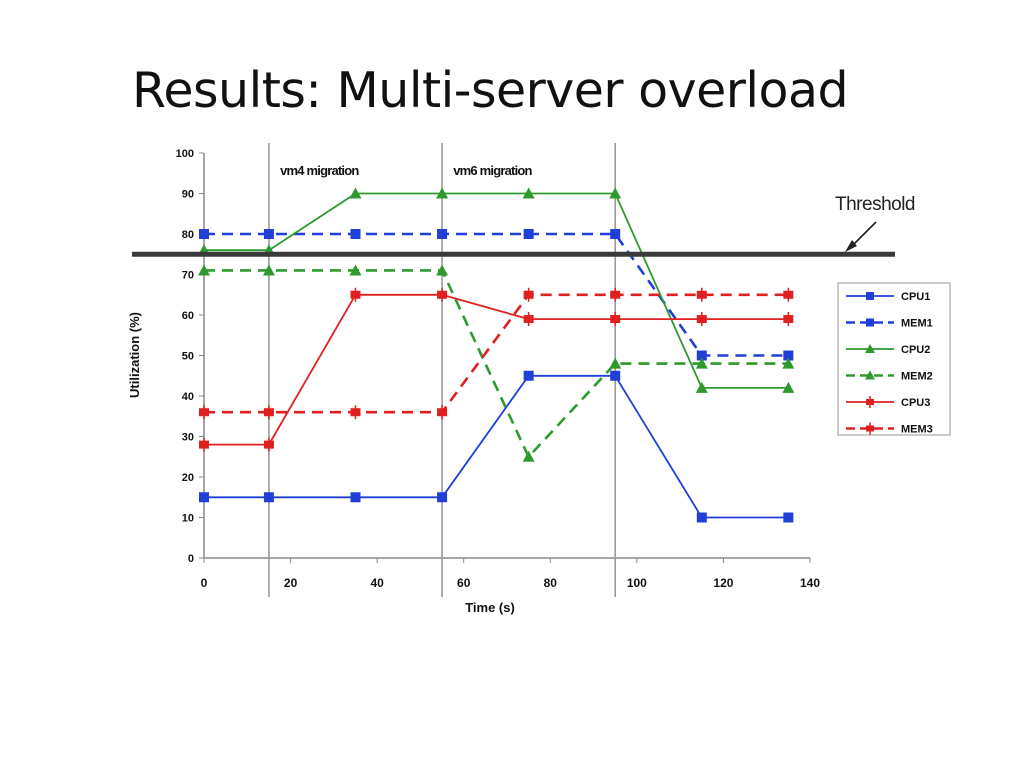 This screenshot has height=768, width=1024. I want to click on legend-item-mem1: MEM1, so click(889, 324).